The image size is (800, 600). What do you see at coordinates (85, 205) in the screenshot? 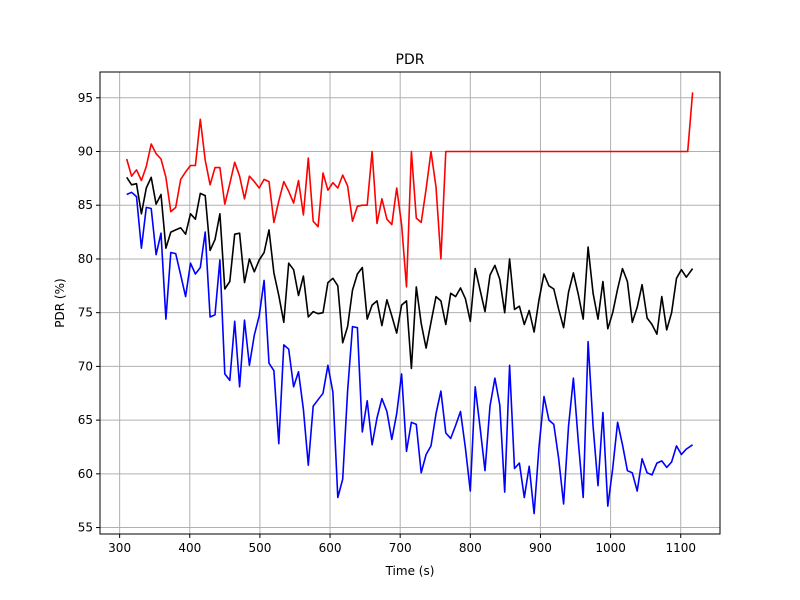
I see `y-tick-label: 85` at bounding box center [85, 205].